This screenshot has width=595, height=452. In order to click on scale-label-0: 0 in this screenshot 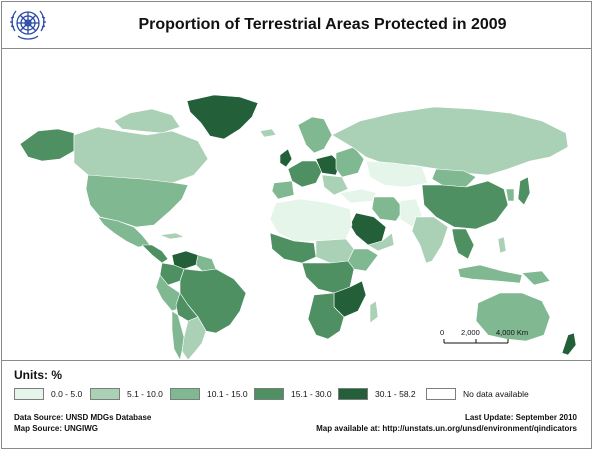, I will do `click(442, 332)`.